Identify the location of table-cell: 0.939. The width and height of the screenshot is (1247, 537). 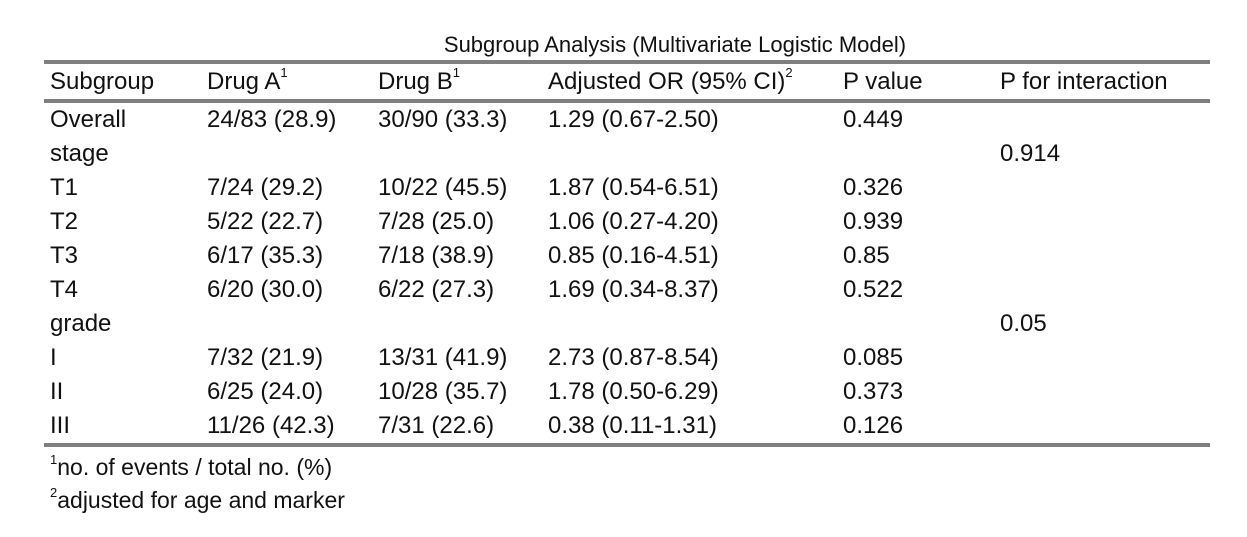
(873, 221).